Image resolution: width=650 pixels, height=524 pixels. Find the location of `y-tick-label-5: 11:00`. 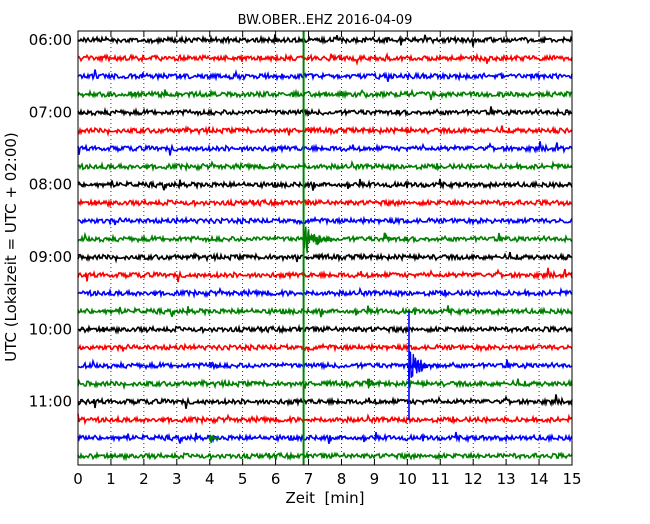

y-tick-label-5: 11:00 is located at coordinates (50, 402).